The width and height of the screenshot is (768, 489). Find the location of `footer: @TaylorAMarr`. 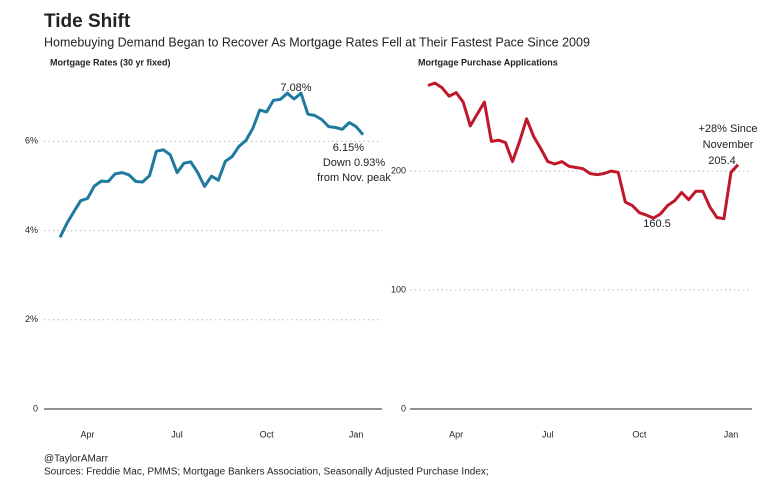

footer: @TaylorAMarr is located at coordinates (76, 459).